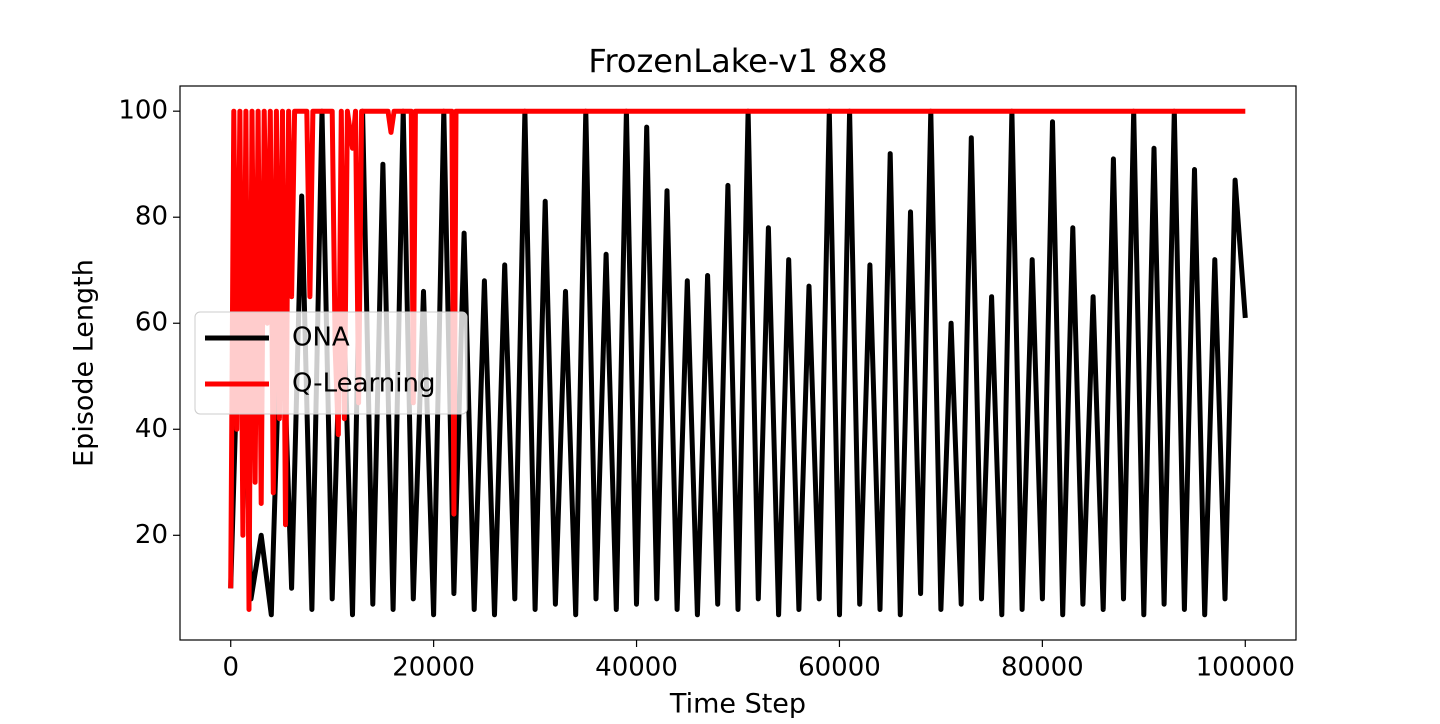 This screenshot has width=1440, height=724. I want to click on x-axis-label: Time Step, so click(737, 704).